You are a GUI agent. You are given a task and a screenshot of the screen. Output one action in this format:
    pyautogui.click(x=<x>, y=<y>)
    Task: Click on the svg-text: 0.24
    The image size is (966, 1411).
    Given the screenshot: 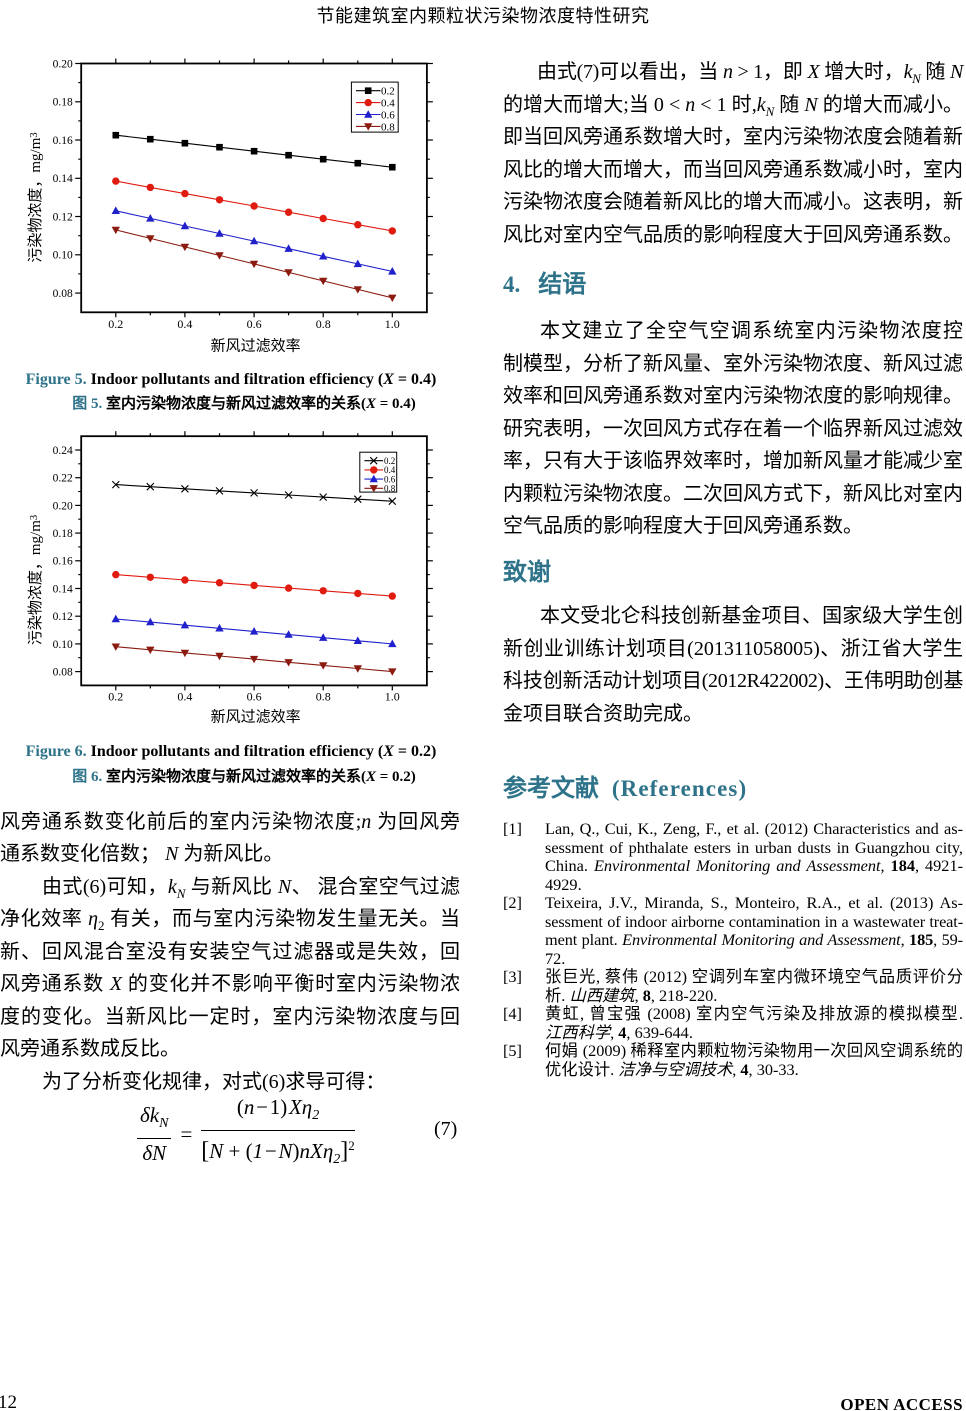 What is the action you would take?
    pyautogui.click(x=63, y=451)
    